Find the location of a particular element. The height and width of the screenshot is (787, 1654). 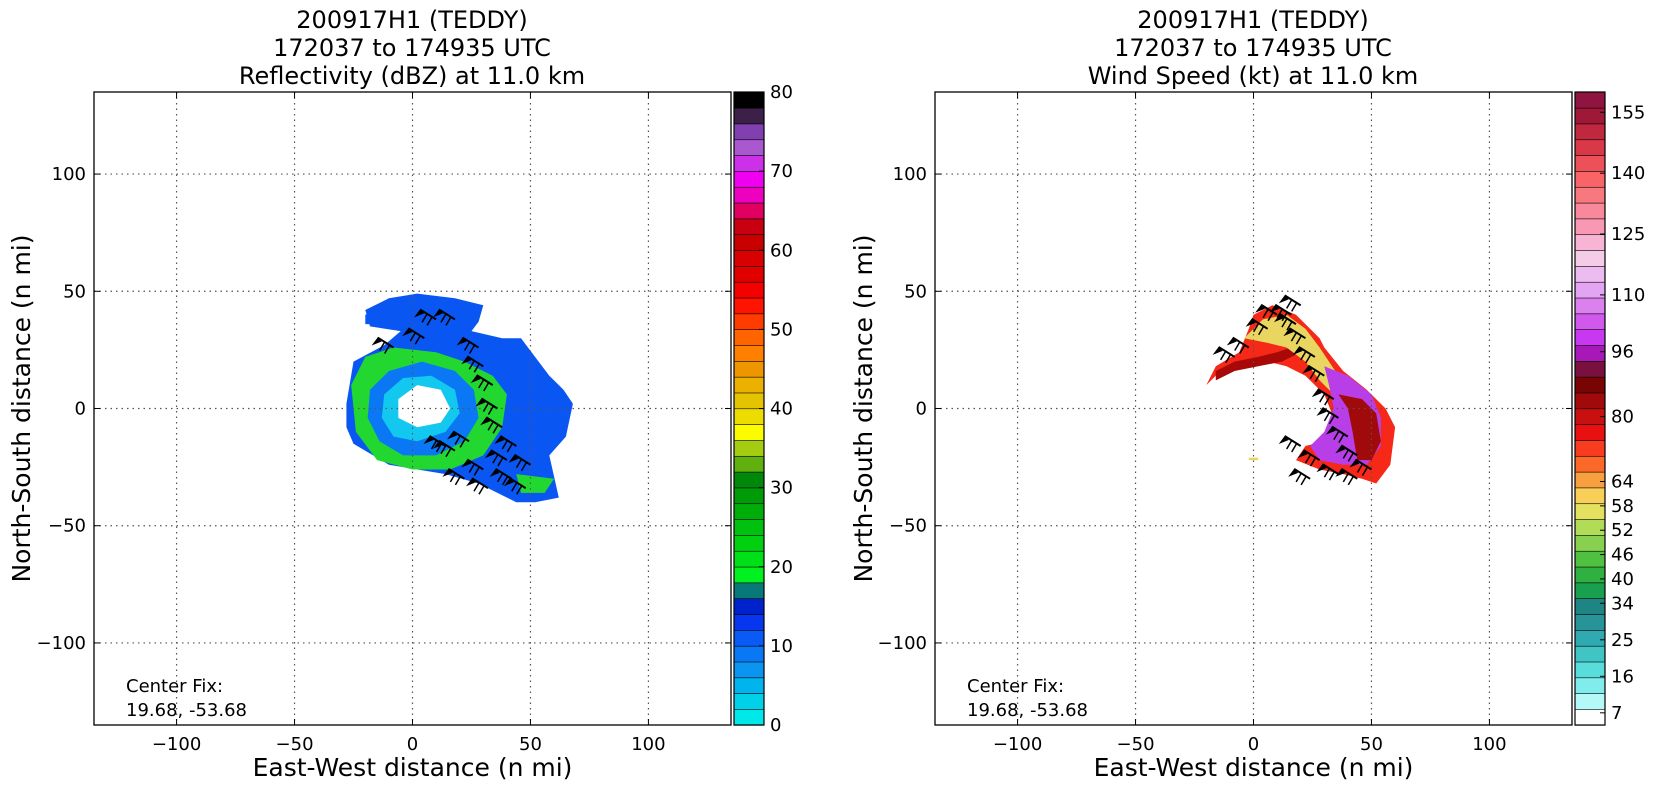

chart-title-line: 172037 to 174935 UTC is located at coordinates (1253, 48).